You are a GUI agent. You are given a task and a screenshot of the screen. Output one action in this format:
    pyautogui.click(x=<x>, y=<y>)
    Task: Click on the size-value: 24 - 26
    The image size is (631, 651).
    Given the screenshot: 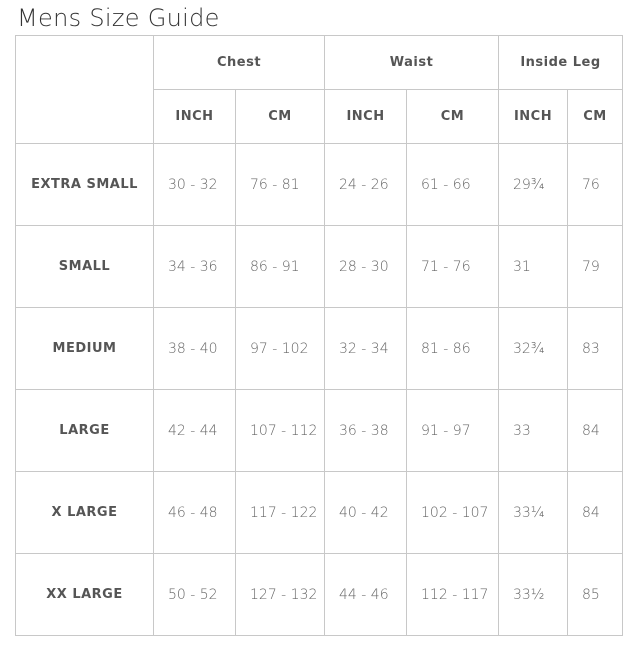 What is the action you would take?
    pyautogui.click(x=366, y=184)
    